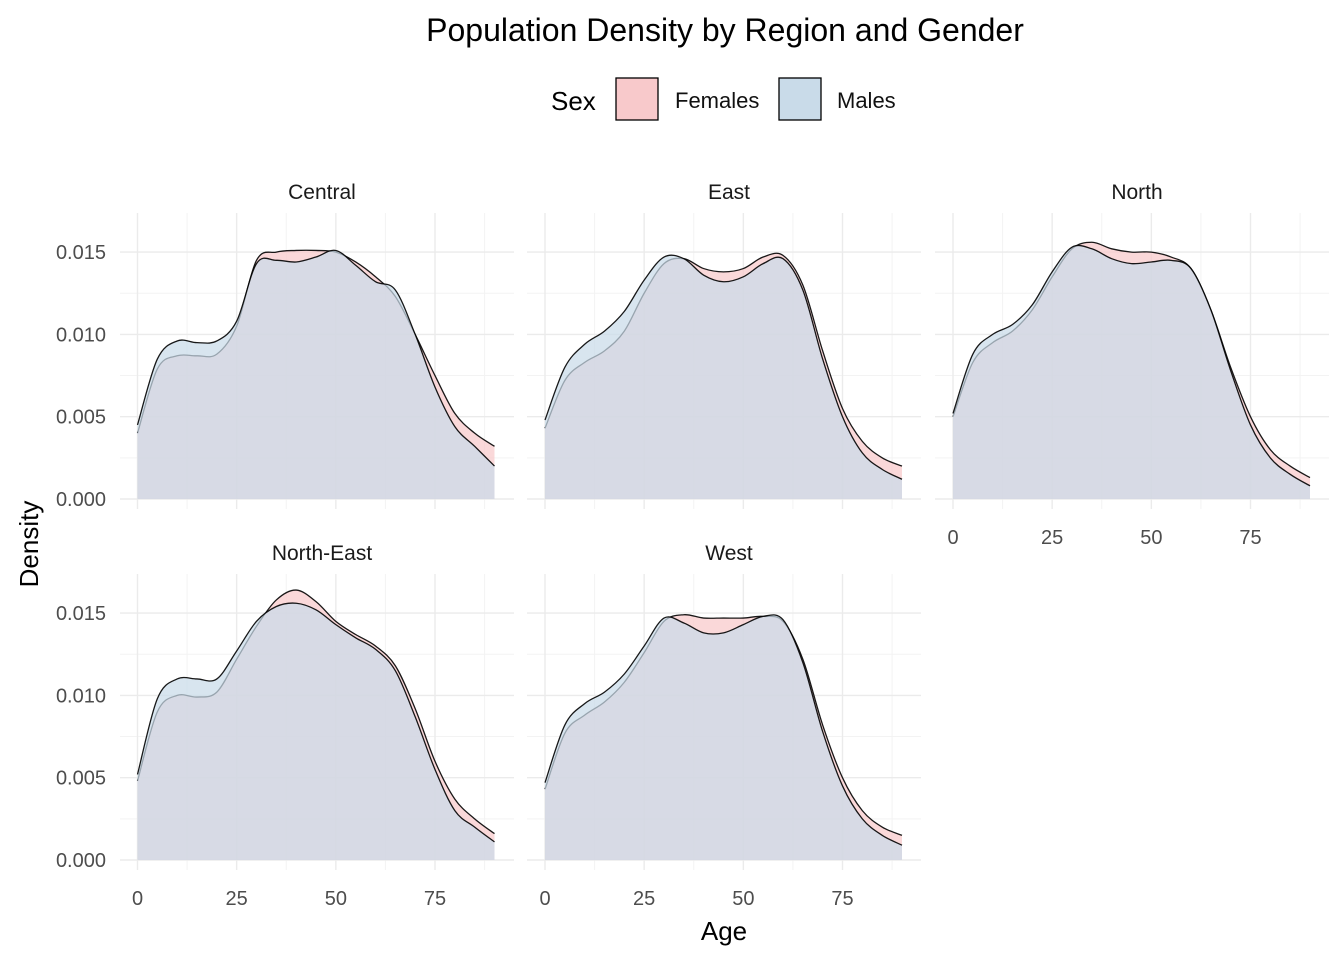 The image size is (1344, 960). I want to click on panel-central: Central 0.000 0.005 0.010 0.015, so click(285, 346).